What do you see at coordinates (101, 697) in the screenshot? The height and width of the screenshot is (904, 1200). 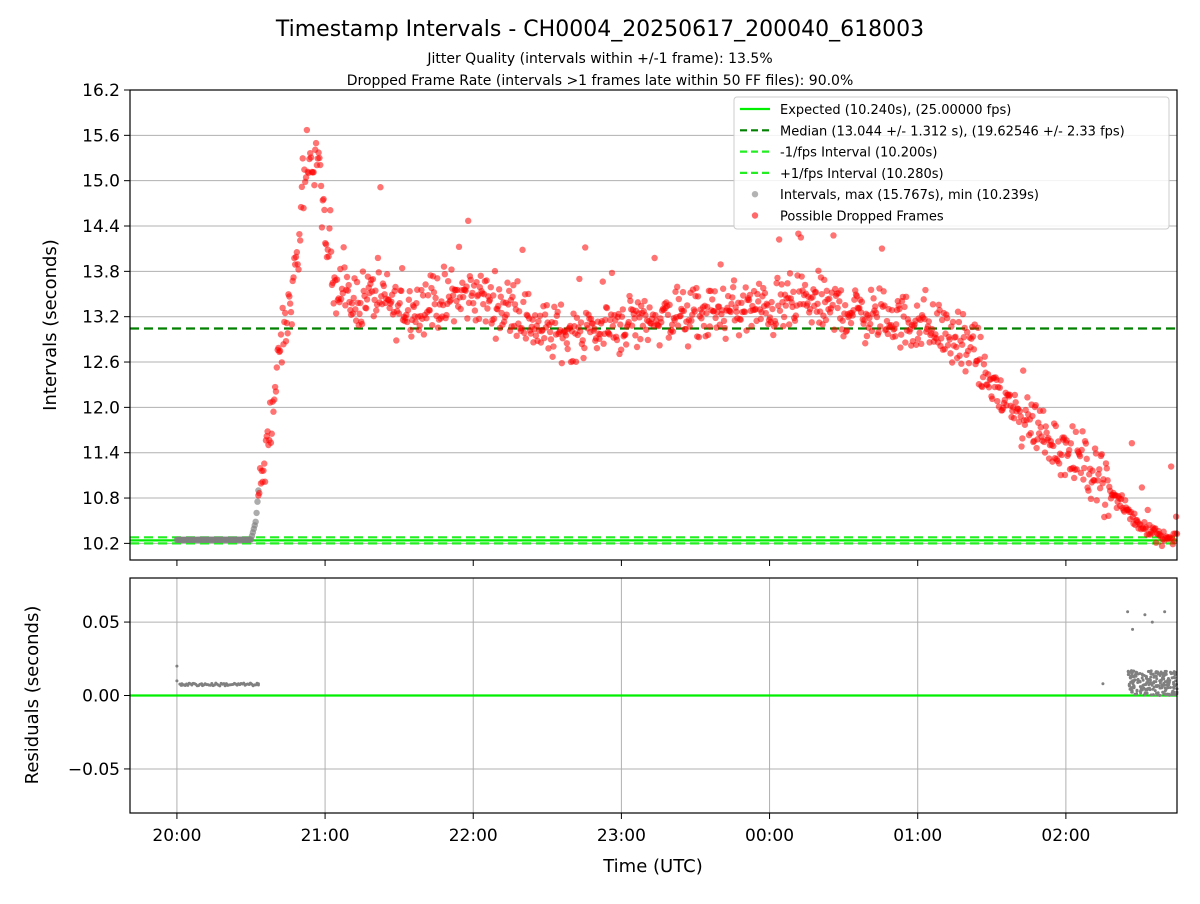 I see `bottom-y-tick-label: 0.00` at bounding box center [101, 697].